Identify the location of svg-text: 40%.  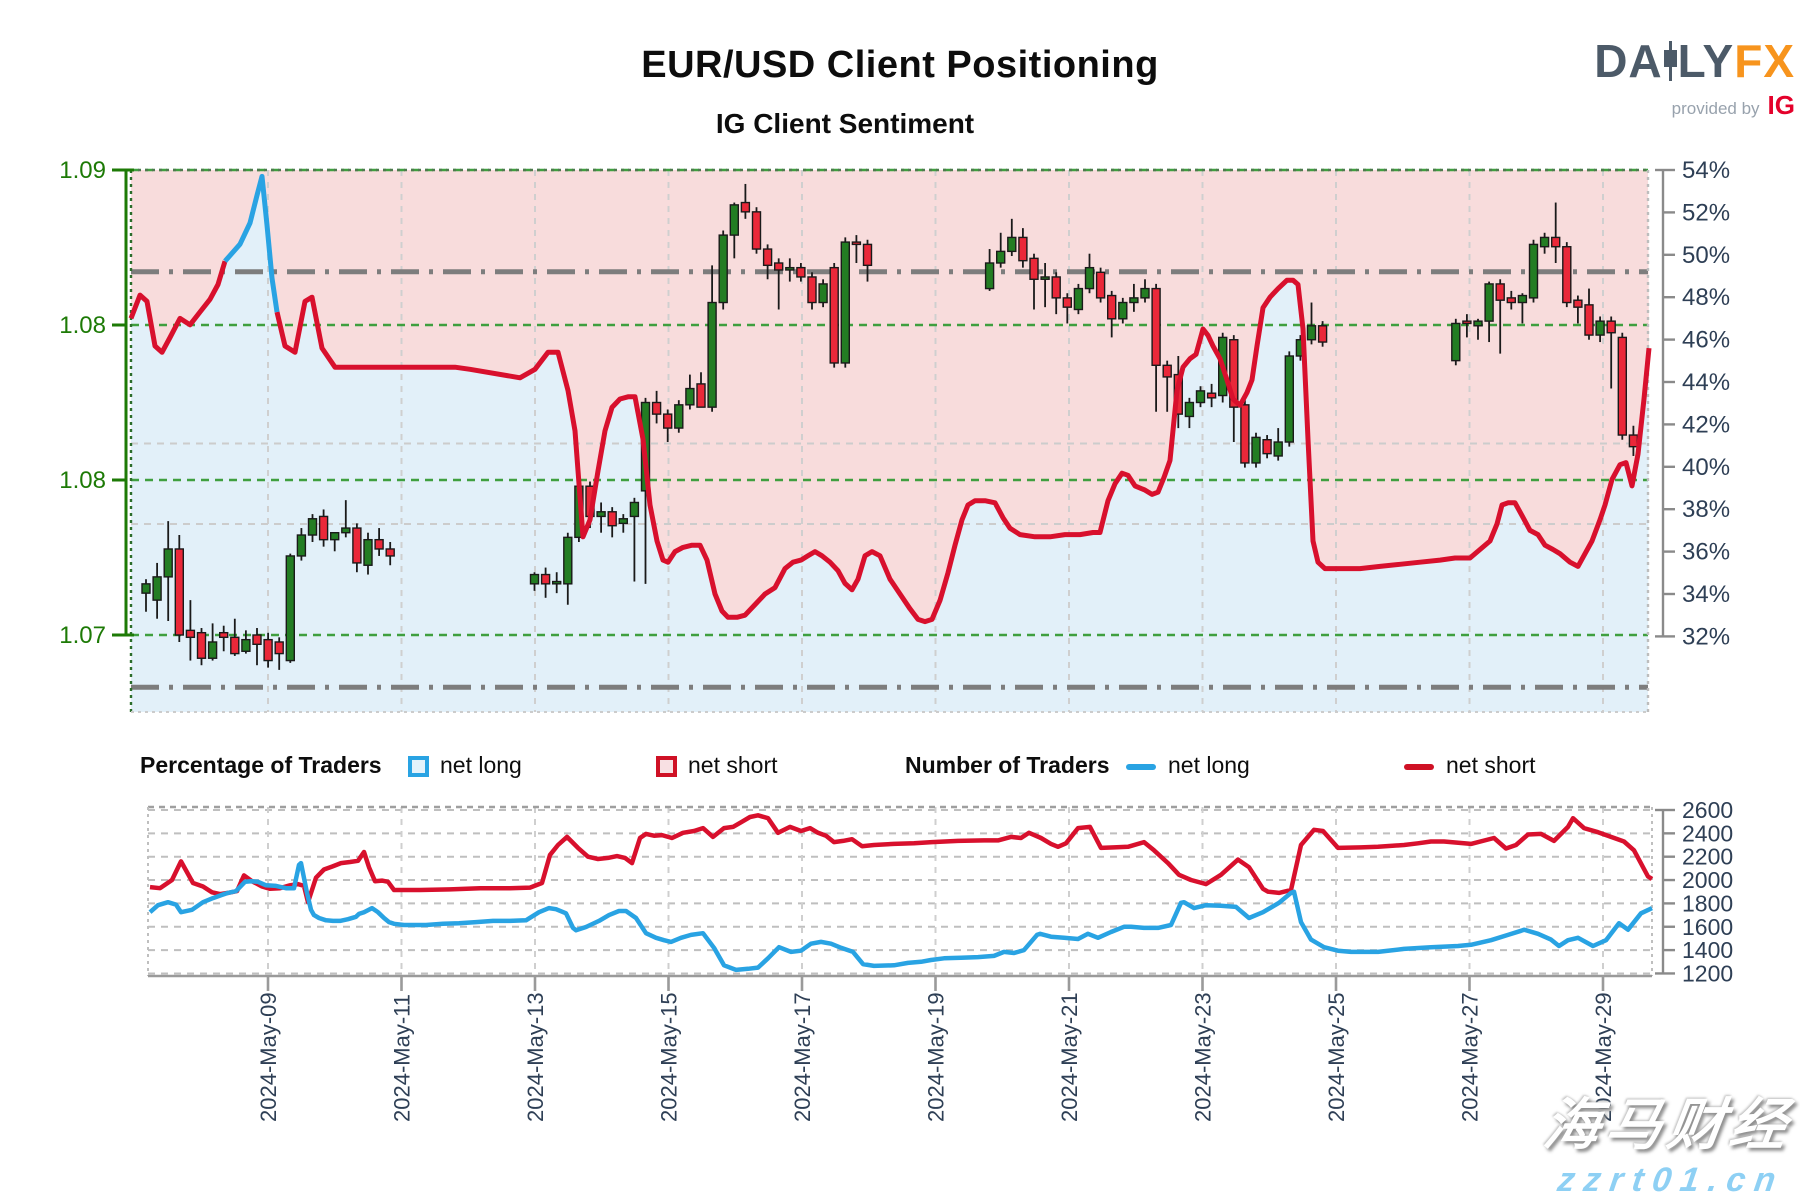
(1706, 467).